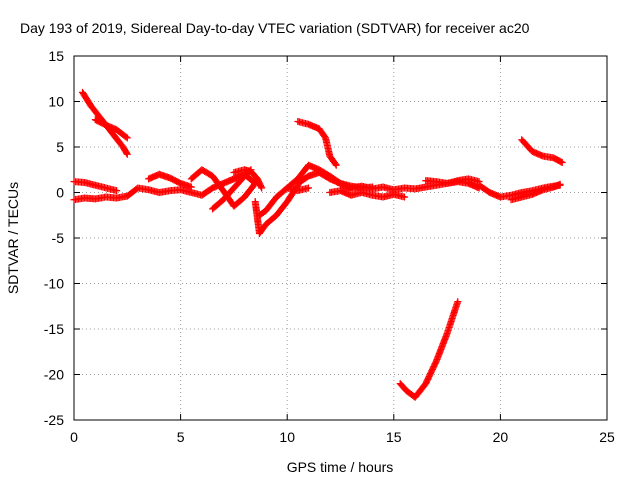  I want to click on x-tick-label: 15, so click(394, 437).